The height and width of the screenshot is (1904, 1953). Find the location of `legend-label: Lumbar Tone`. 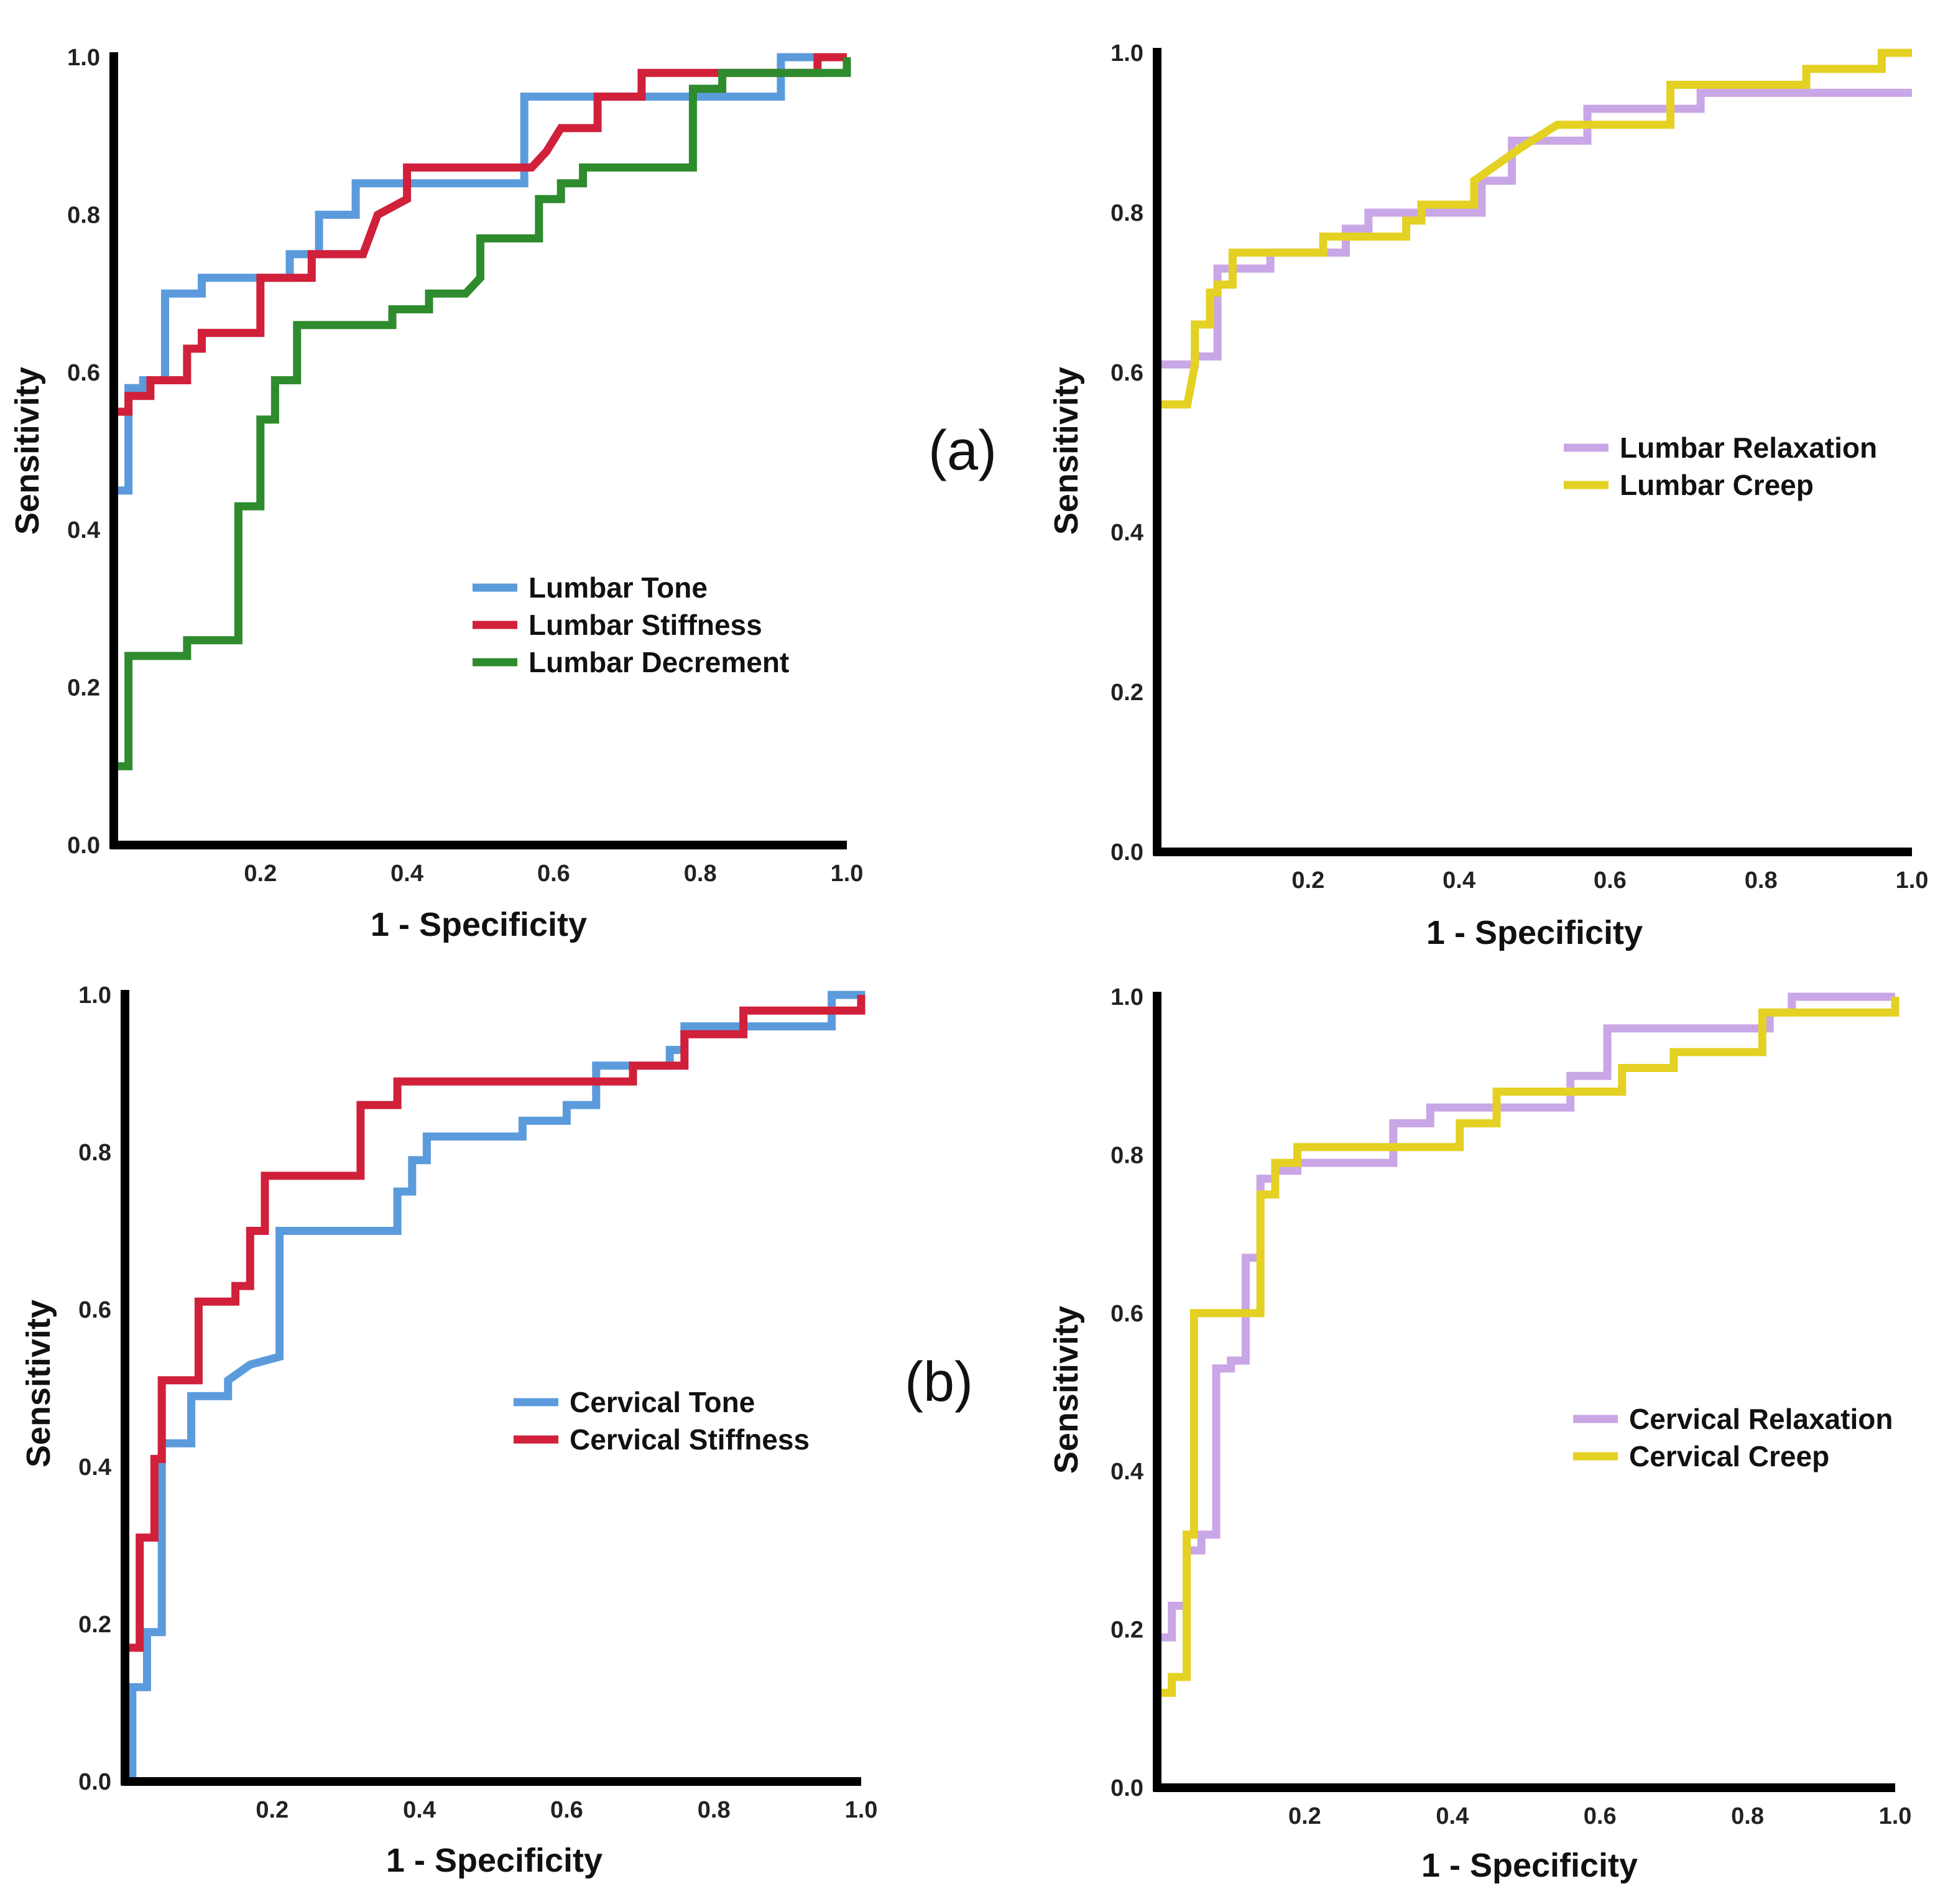

legend-label: Lumbar Tone is located at coordinates (618, 587).